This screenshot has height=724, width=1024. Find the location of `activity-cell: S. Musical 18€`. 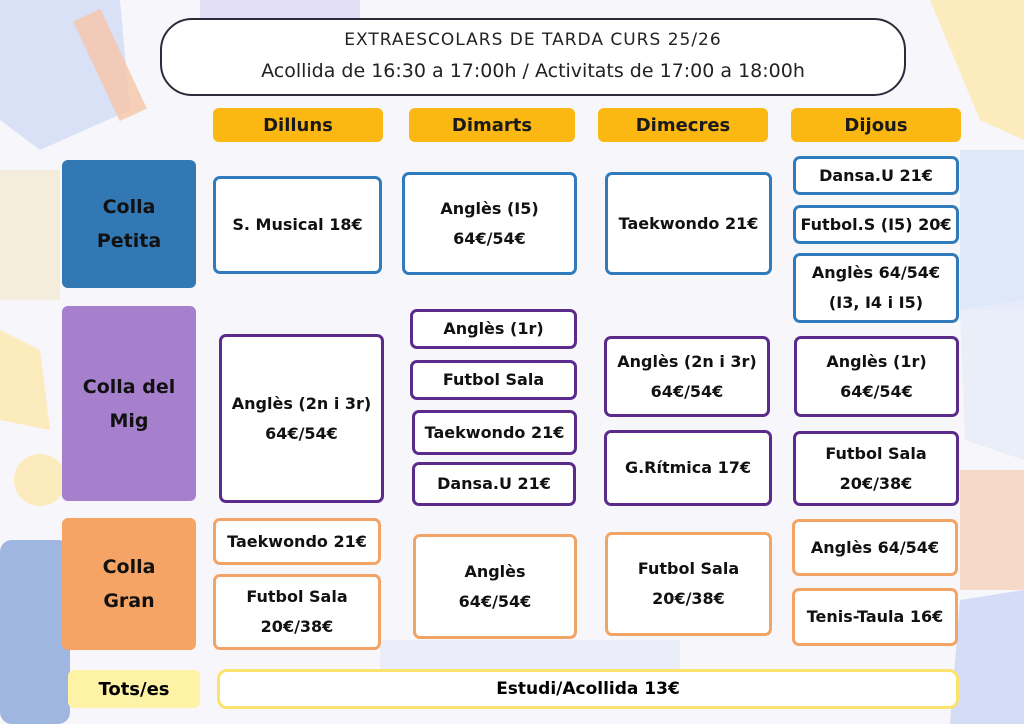

activity-cell: S. Musical 18€ is located at coordinates (297, 225).